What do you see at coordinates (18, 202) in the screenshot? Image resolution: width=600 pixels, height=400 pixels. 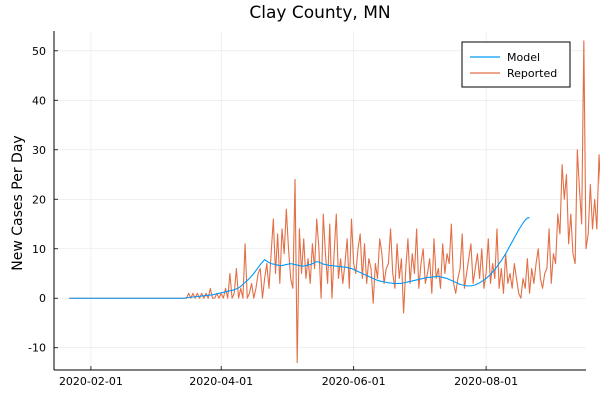 I see `y-axis-label: New Cases Per Day` at bounding box center [18, 202].